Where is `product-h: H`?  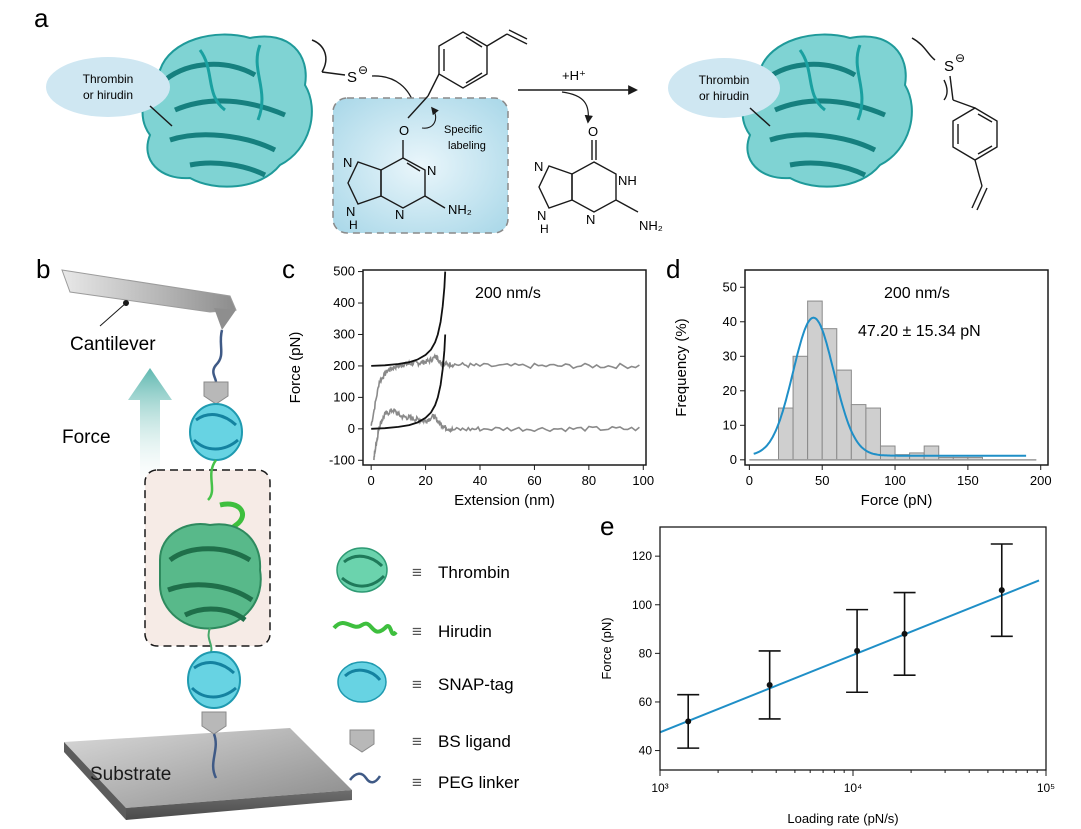
product-h: H is located at coordinates (544, 229).